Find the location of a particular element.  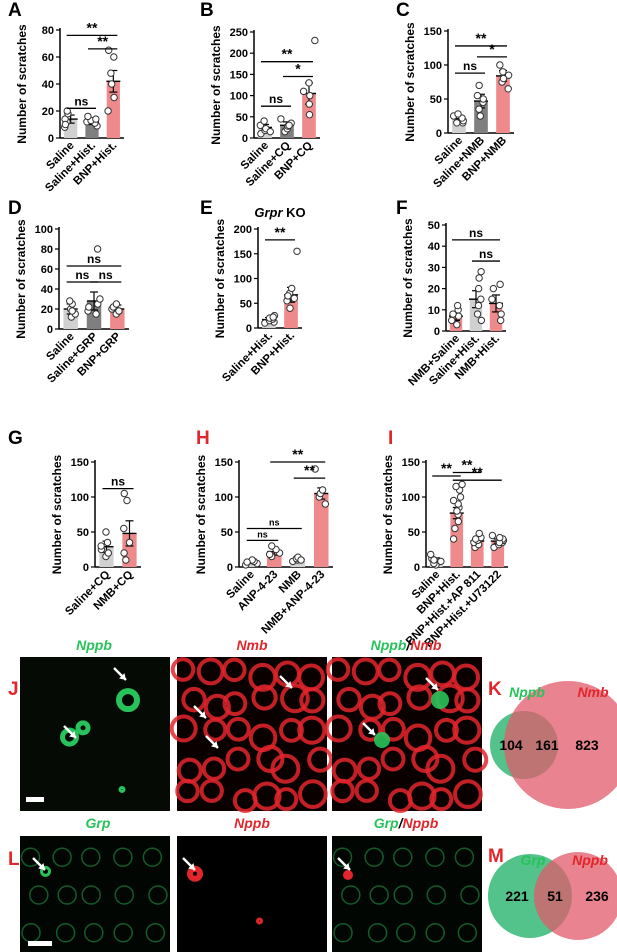

micrograph-j-nppb-background is located at coordinates (95, 734).